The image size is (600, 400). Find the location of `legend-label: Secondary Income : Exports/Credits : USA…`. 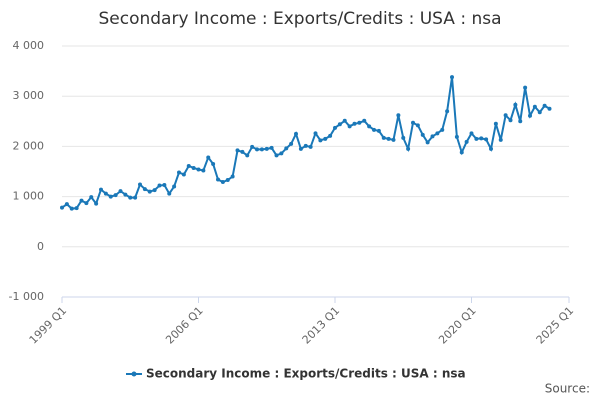

legend-label: Secondary Income : Exports/Credits : USA… is located at coordinates (306, 374).